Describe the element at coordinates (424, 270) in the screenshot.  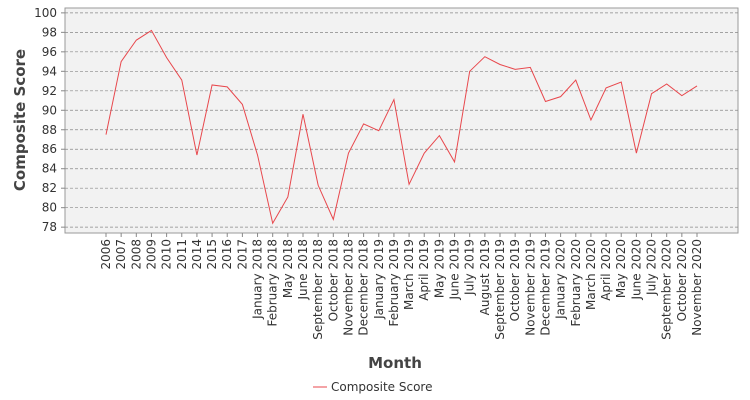
I see `x-tick-label: April 2019` at that location.